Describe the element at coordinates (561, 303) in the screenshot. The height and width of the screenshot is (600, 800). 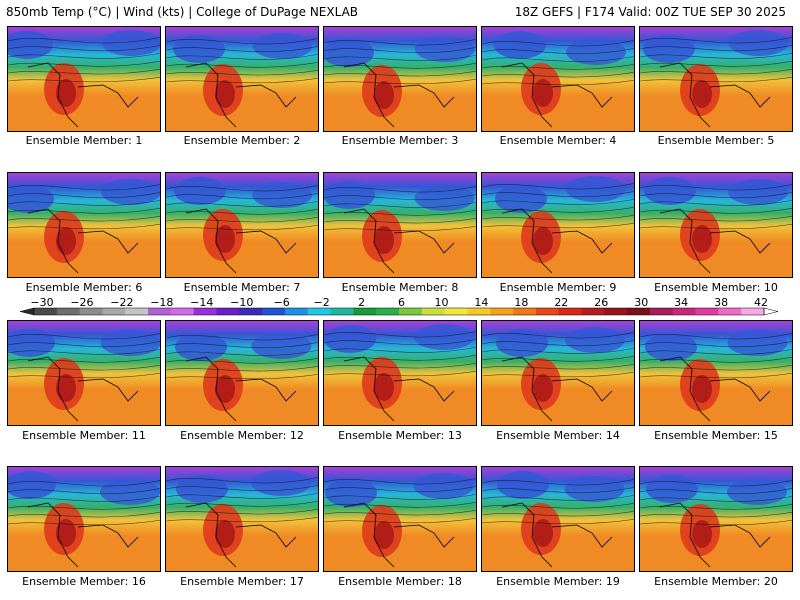
I see `colorbar-tick-label: 22` at that location.